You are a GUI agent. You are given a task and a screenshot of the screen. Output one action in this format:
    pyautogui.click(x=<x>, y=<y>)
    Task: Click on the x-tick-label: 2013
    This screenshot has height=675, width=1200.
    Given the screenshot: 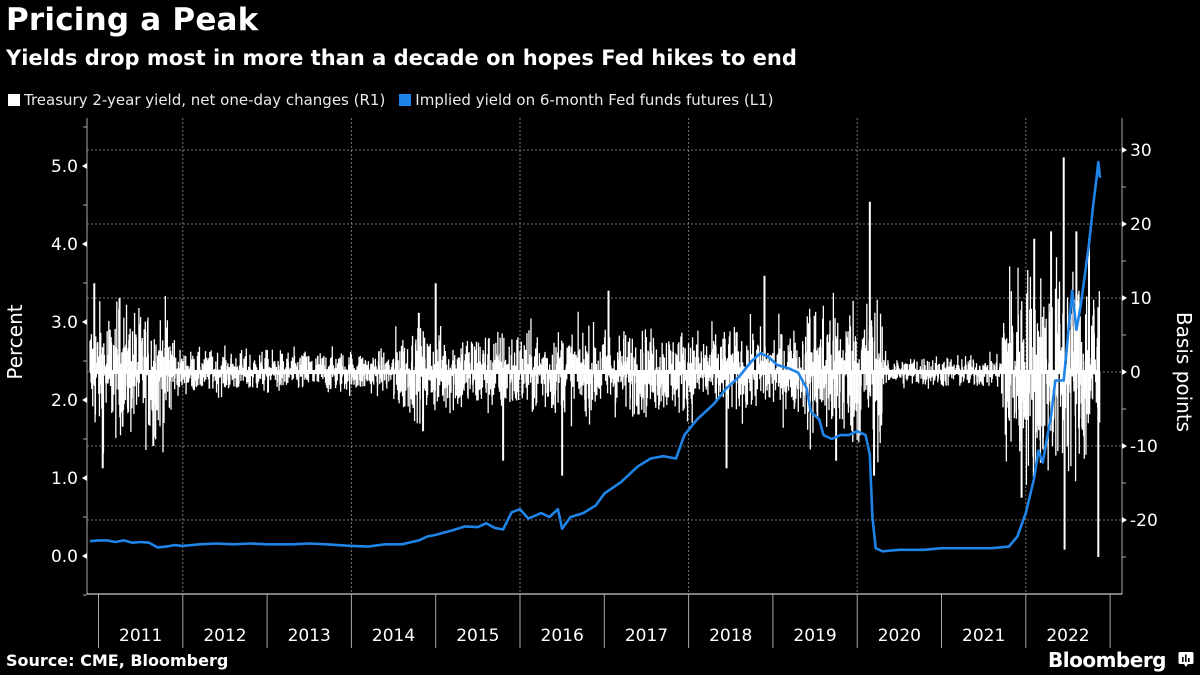 What is the action you would take?
    pyautogui.click(x=309, y=636)
    